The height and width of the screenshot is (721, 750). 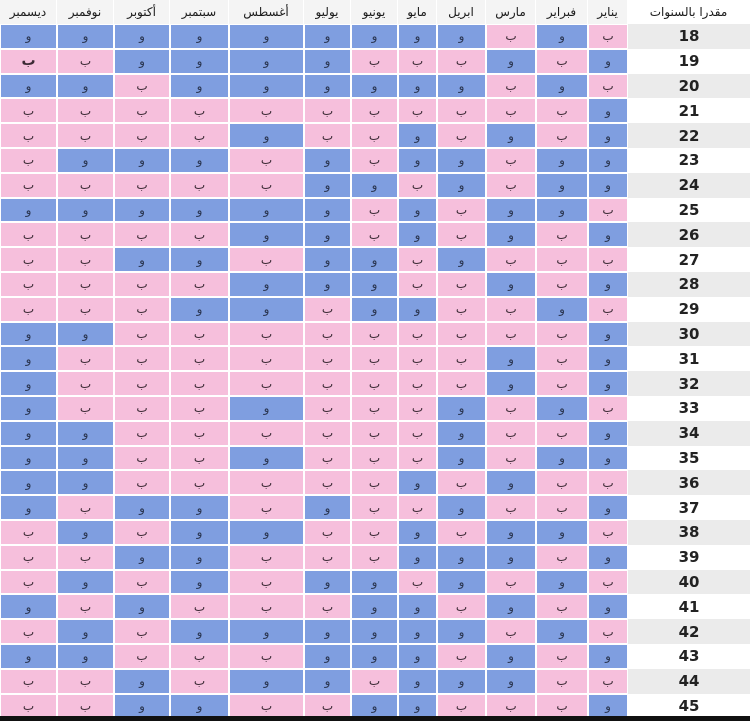 I want to click on month-header: فبراير, so click(x=562, y=12).